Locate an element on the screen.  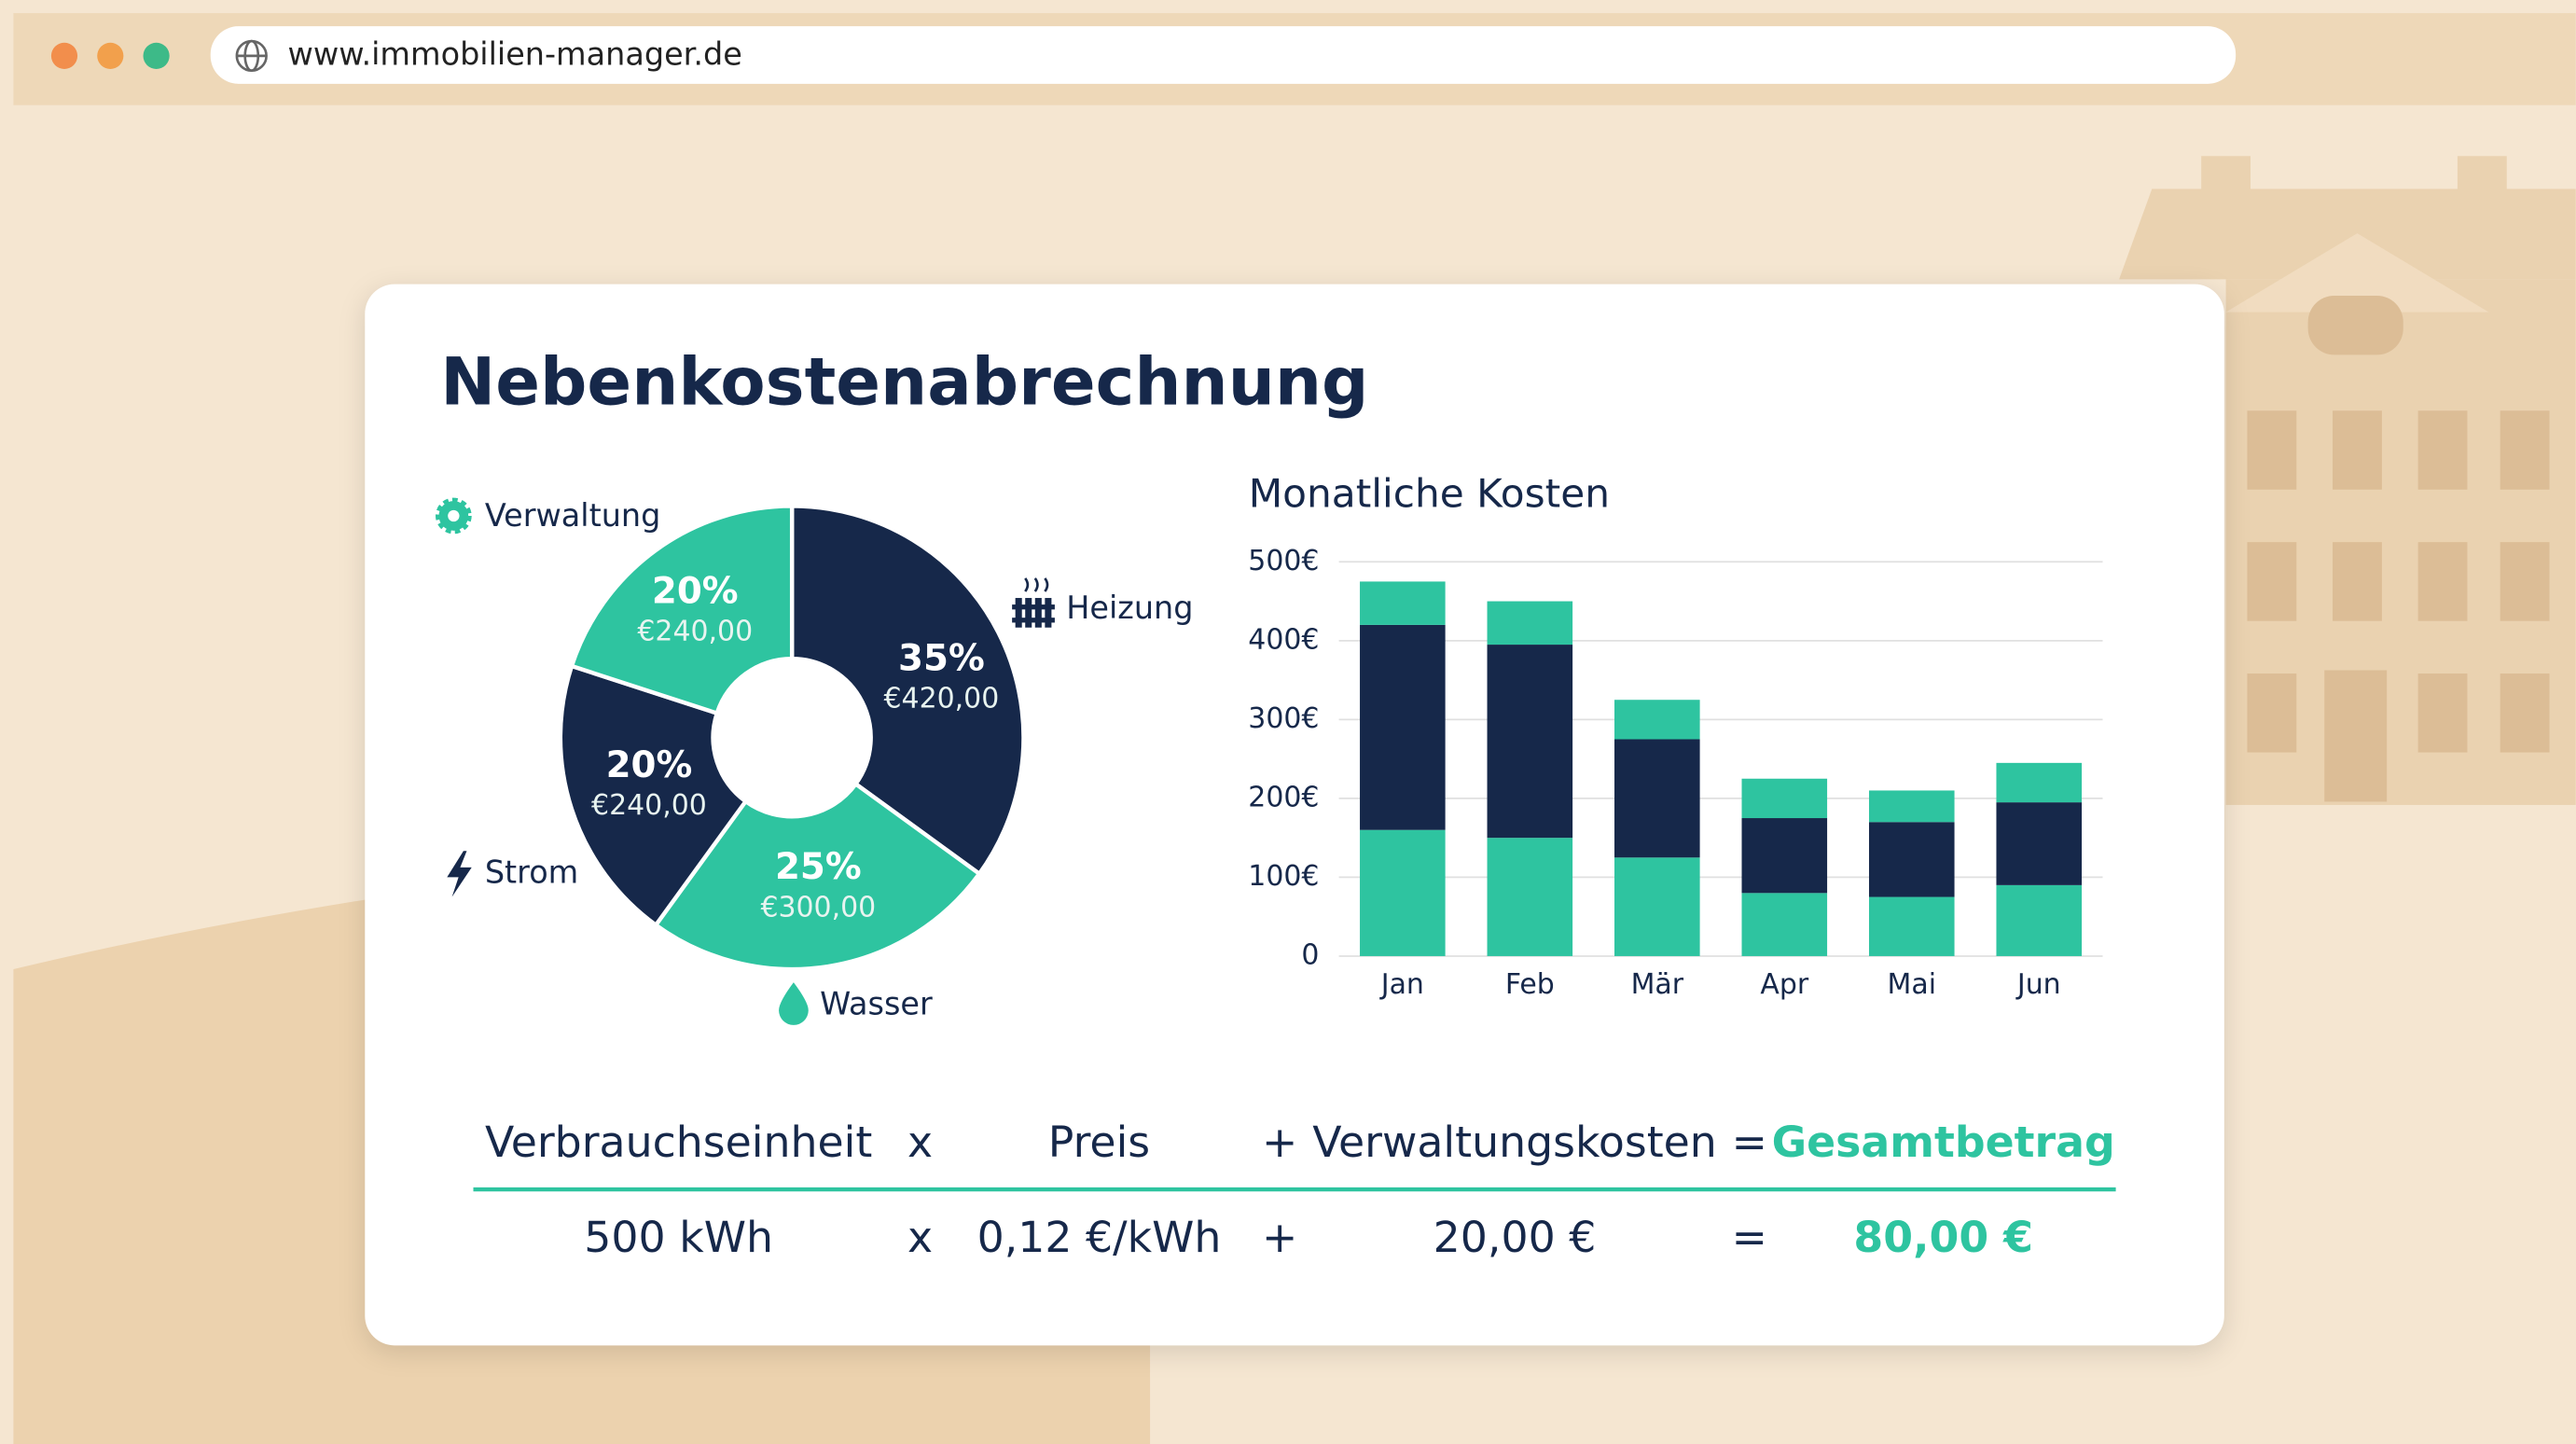
x-tick-label: Mai is located at coordinates (1912, 984).